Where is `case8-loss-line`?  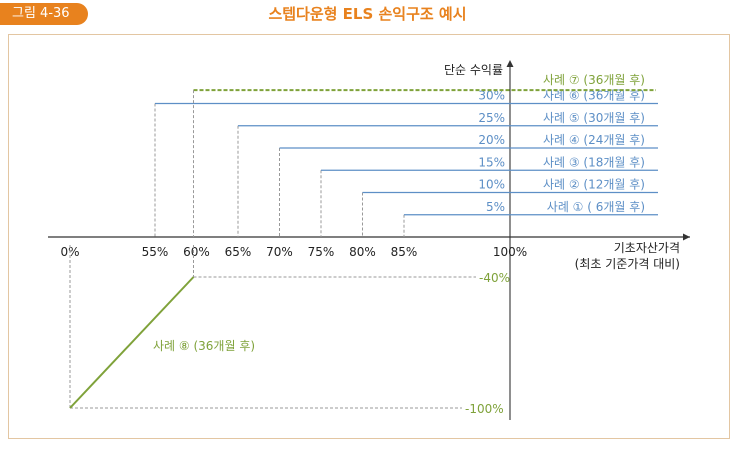 case8-loss-line is located at coordinates (132, 342).